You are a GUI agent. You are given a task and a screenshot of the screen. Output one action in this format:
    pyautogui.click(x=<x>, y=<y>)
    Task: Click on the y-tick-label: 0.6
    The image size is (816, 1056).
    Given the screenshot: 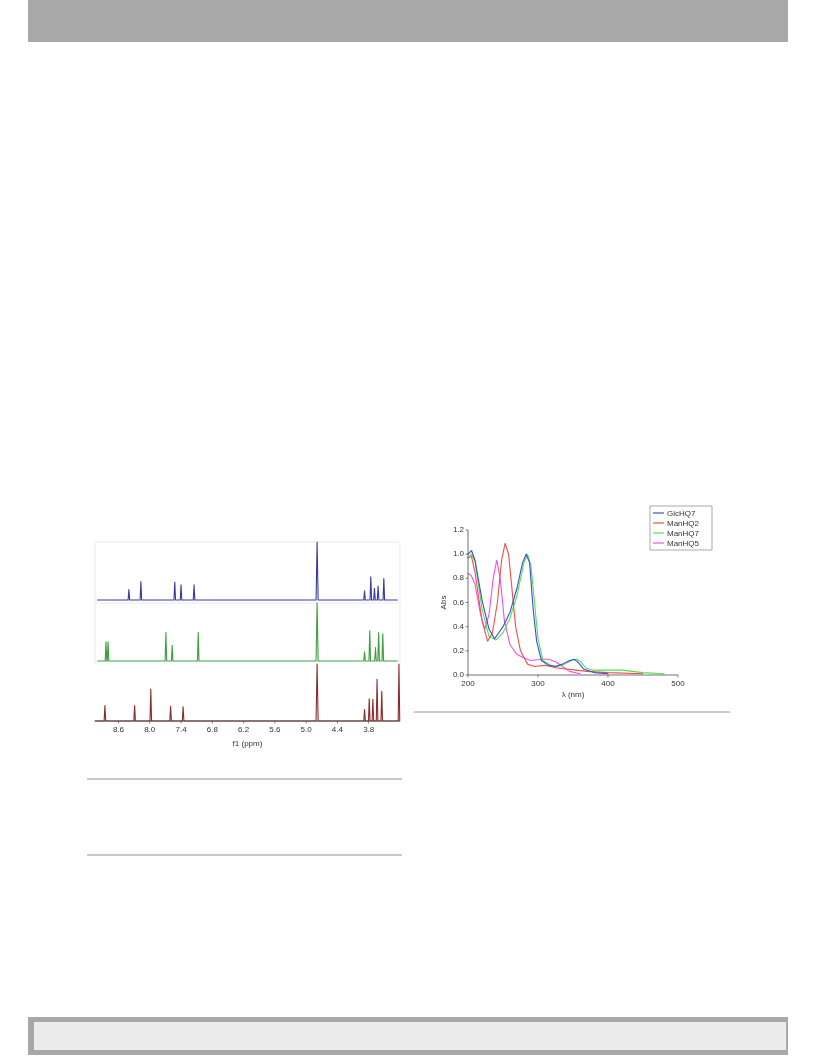 What is the action you would take?
    pyautogui.click(x=458, y=602)
    